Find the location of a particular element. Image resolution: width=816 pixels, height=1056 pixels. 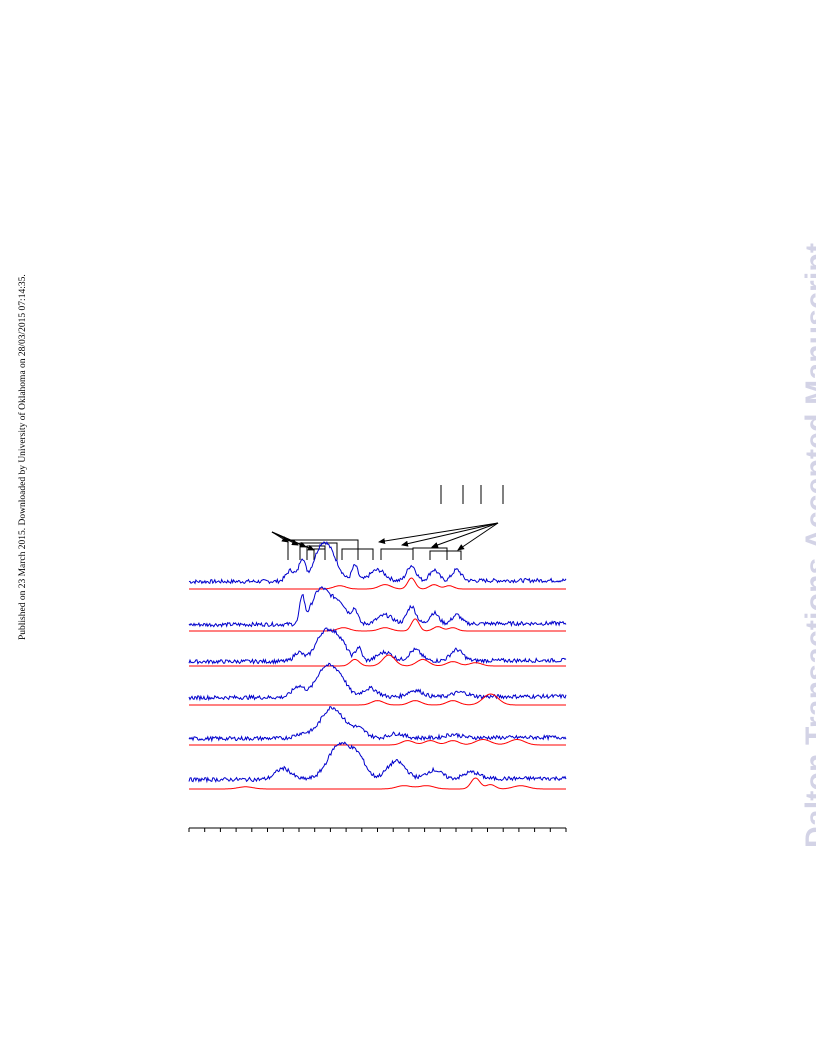

assignment-arrows is located at coordinates (385, 536).